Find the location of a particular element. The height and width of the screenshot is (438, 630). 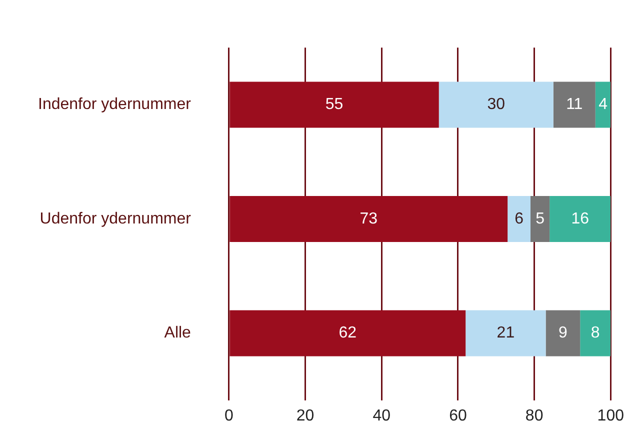

data-label: 4 is located at coordinates (603, 105).